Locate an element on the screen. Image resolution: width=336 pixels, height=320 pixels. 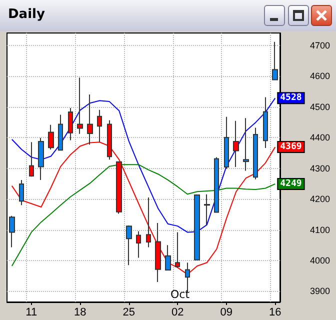
y-tick-label: 4600 is located at coordinates (320, 76).